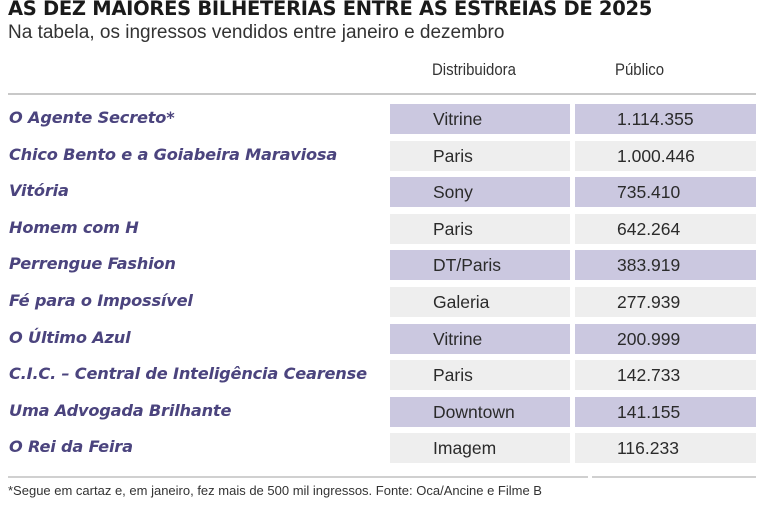 The height and width of the screenshot is (512, 768). What do you see at coordinates (71, 447) in the screenshot?
I see `movie-title: O Rei da Feira` at bounding box center [71, 447].